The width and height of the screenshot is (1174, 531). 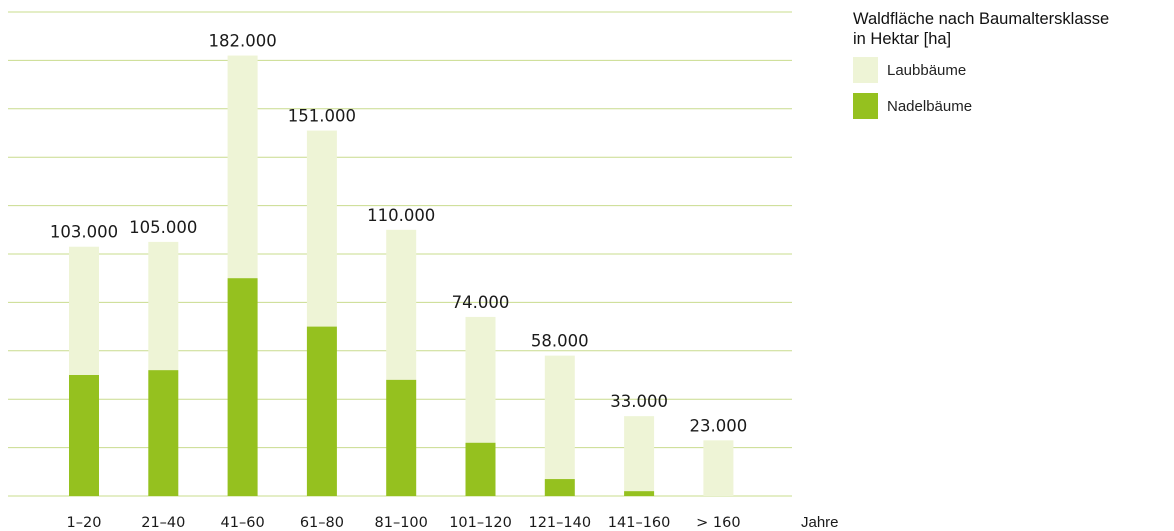 I want to click on legend-item-nadelbaeume: Nadelbäume, so click(x=1013, y=106).